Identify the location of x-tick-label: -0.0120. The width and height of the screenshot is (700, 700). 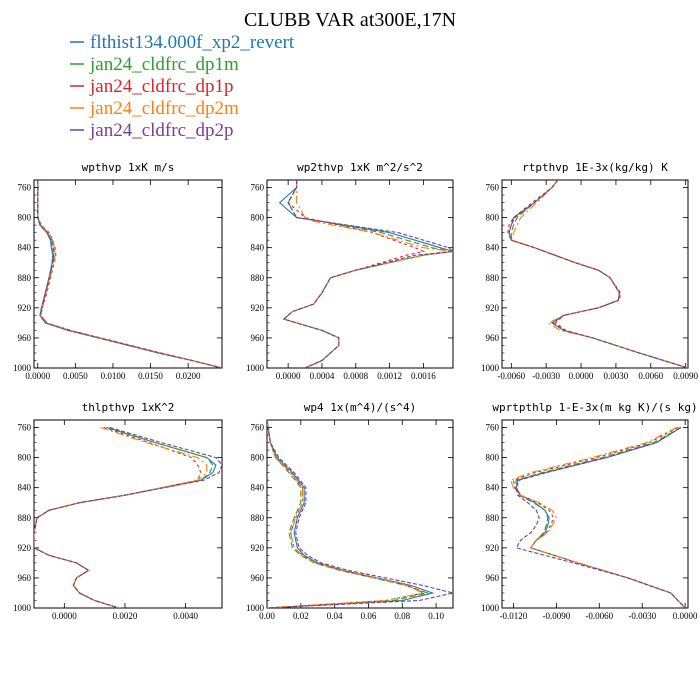
(514, 616).